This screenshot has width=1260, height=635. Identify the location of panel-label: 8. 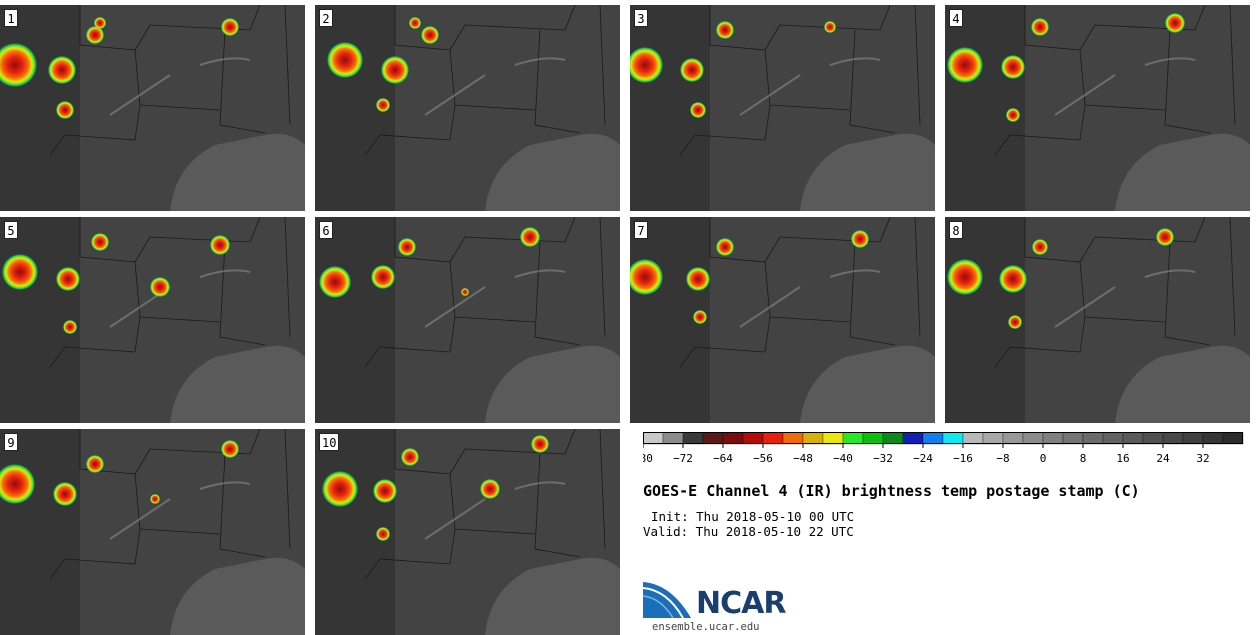
(956, 230).